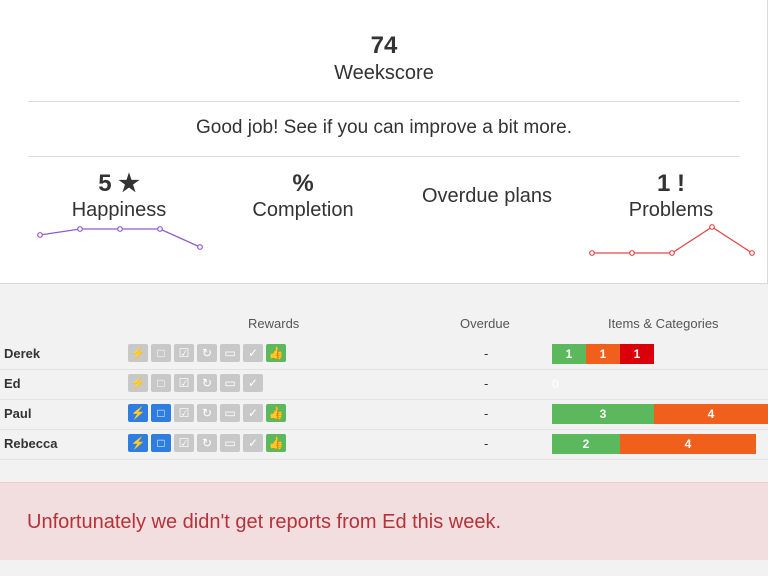 The width and height of the screenshot is (768, 576). I want to click on category-segment: 2, so click(586, 444).